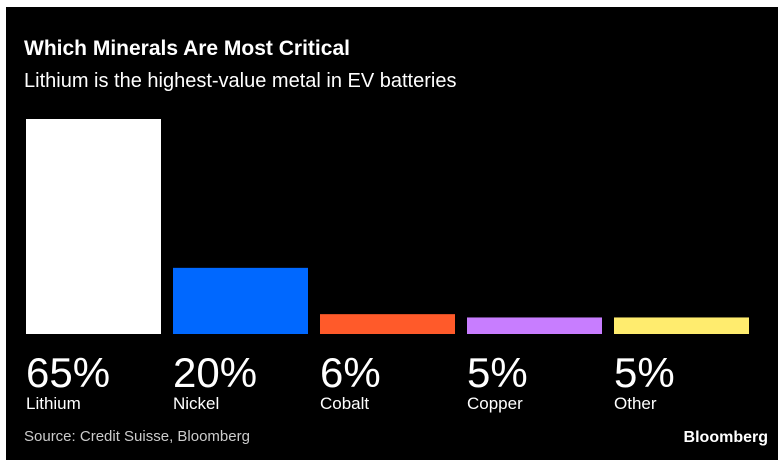  Describe the element at coordinates (137, 436) in the screenshot. I see `source-note: Source: Credit Suisse, Bloomberg` at that location.